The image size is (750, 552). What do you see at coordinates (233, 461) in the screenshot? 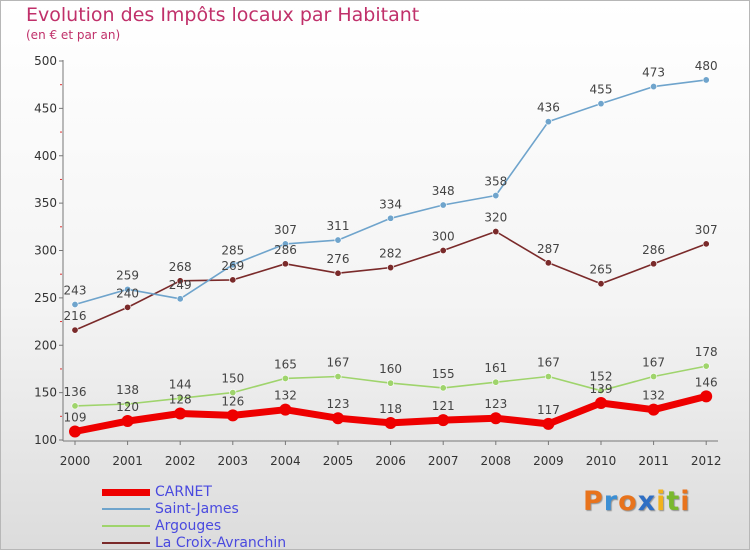
I see `x-tick-label: 2003` at bounding box center [233, 461].